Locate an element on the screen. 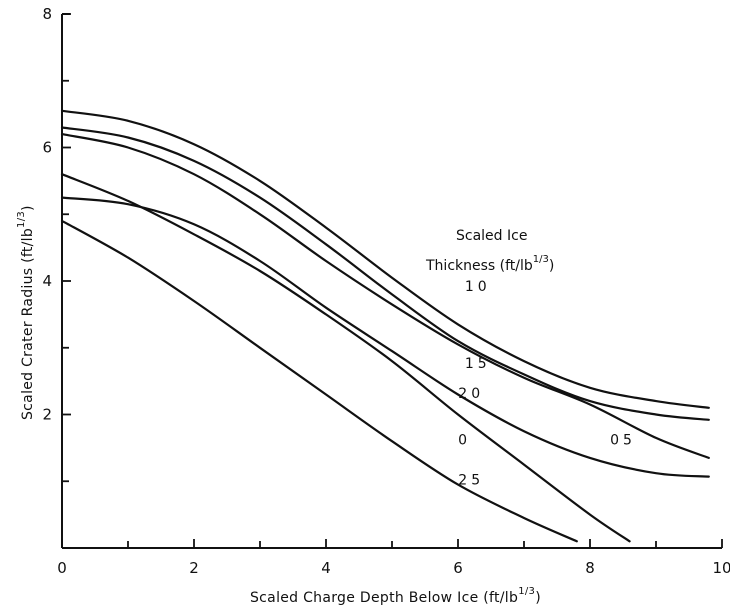 Image resolution: width=730 pixels, height=610 pixels. x-tick-label: 8 is located at coordinates (590, 568).